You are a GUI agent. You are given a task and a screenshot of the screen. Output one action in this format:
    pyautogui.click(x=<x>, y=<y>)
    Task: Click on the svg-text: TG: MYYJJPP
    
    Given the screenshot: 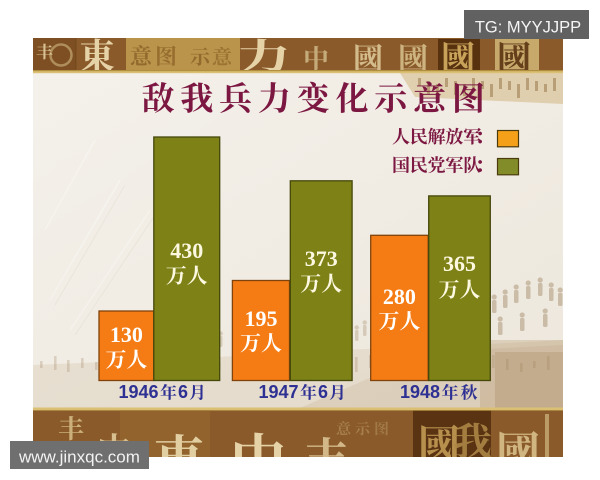 What is the action you would take?
    pyautogui.click(x=528, y=28)
    